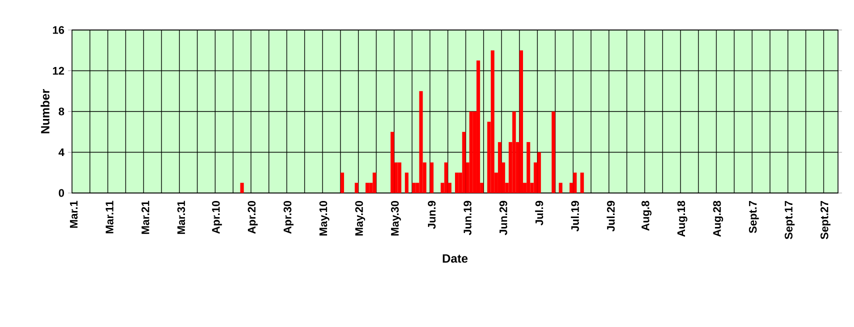  Describe the element at coordinates (61, 193) in the screenshot. I see `y-tick-label: 0` at that location.